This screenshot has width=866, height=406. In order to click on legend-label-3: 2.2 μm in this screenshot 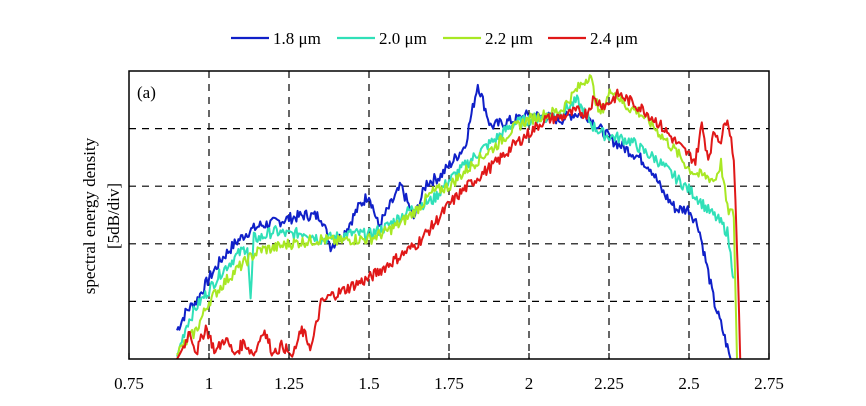, I will do `click(509, 38)`.